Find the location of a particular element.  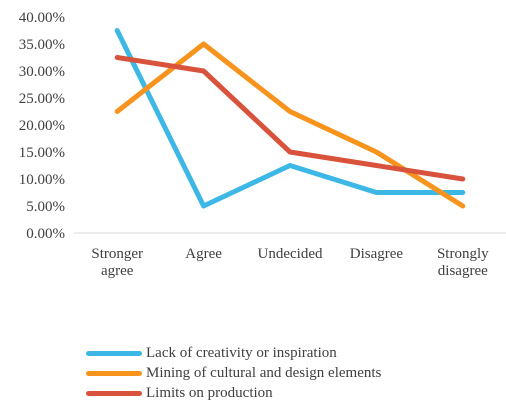

y-tick-label: 0.00% is located at coordinates (45, 234).